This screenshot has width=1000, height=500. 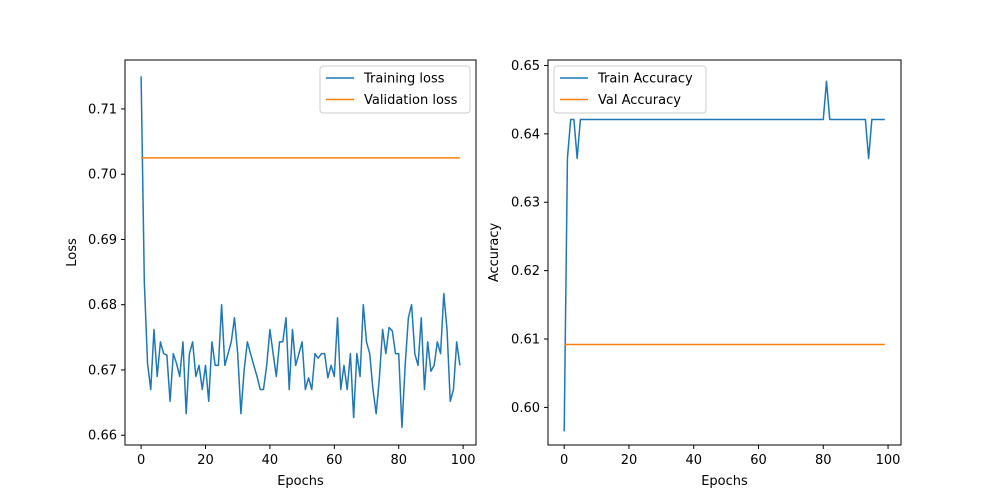 I want to click on accuracy-legend-box, so click(x=630, y=89).